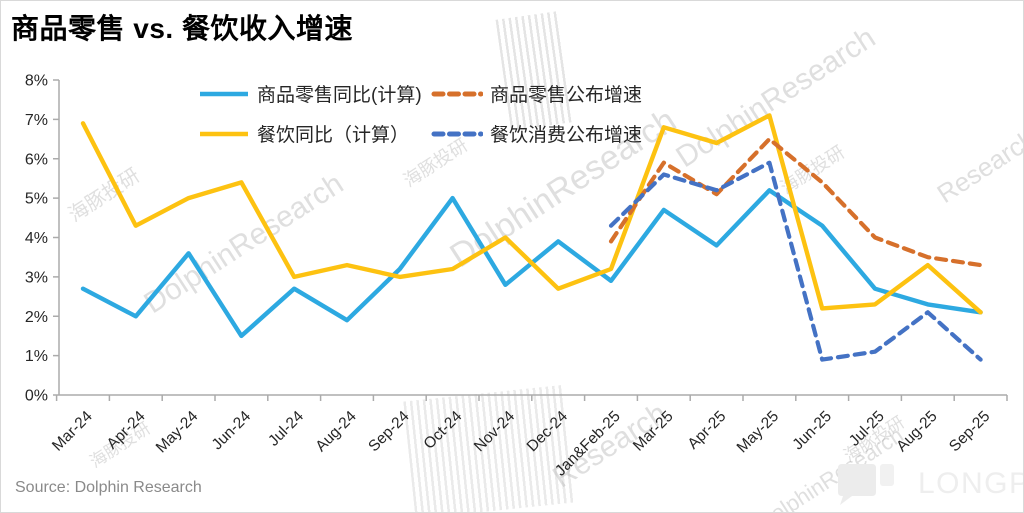  I want to click on x-axis-label: May-24, so click(177, 432).